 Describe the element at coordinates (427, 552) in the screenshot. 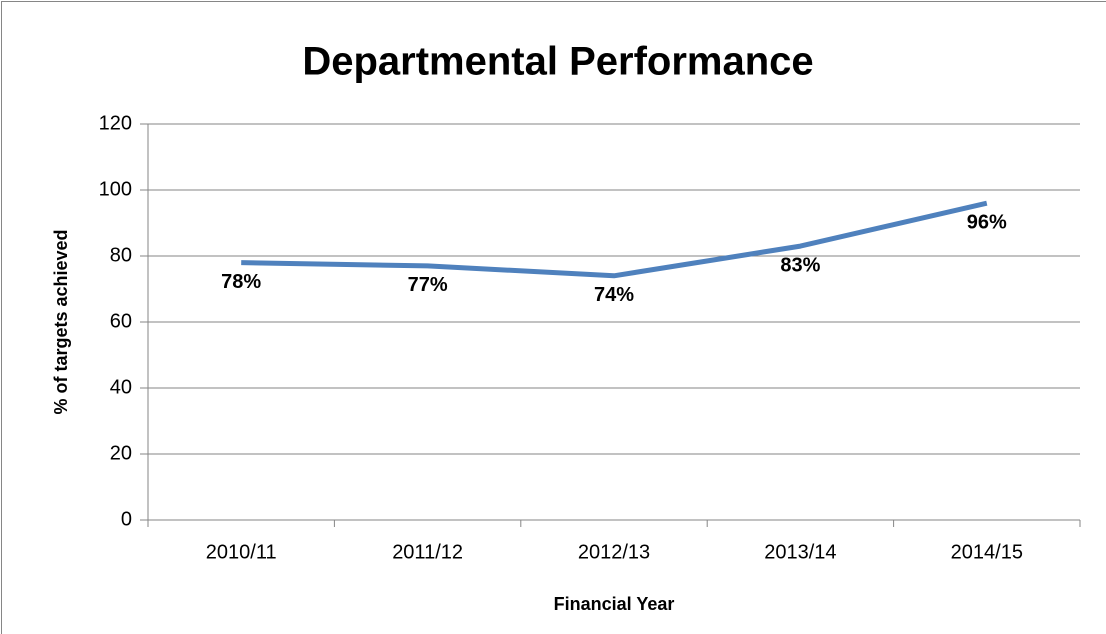

I see `x-tick-label: 2011/12` at that location.